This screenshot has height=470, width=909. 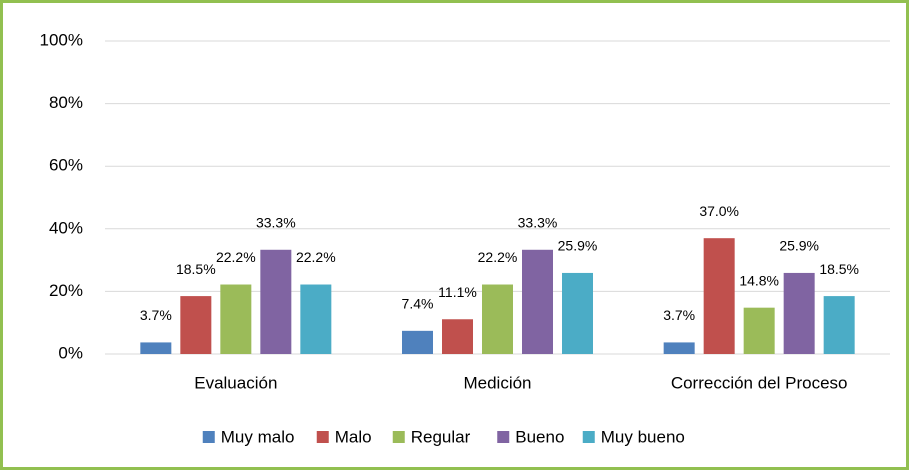 What do you see at coordinates (643, 436) in the screenshot?
I see `legend-label: Muy bueno` at bounding box center [643, 436].